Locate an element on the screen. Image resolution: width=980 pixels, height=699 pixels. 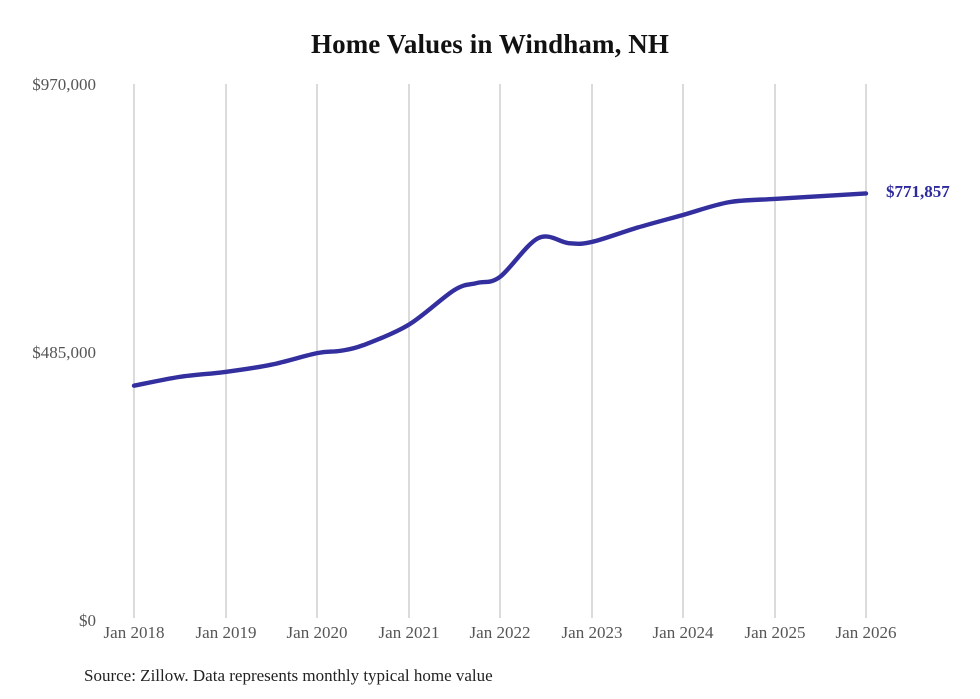
x-axis-tick-label-jan-2024: Jan 2024 is located at coordinates (683, 632).